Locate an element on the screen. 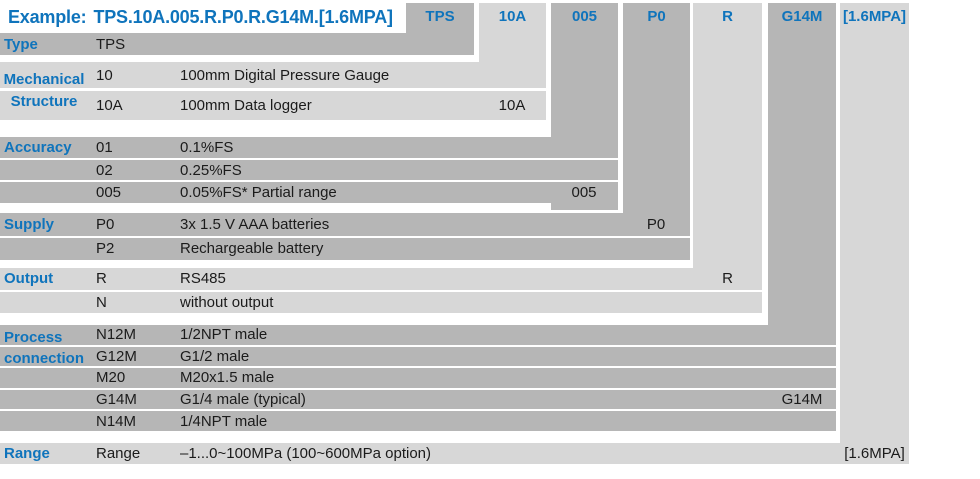  row-code: N is located at coordinates (101, 302).